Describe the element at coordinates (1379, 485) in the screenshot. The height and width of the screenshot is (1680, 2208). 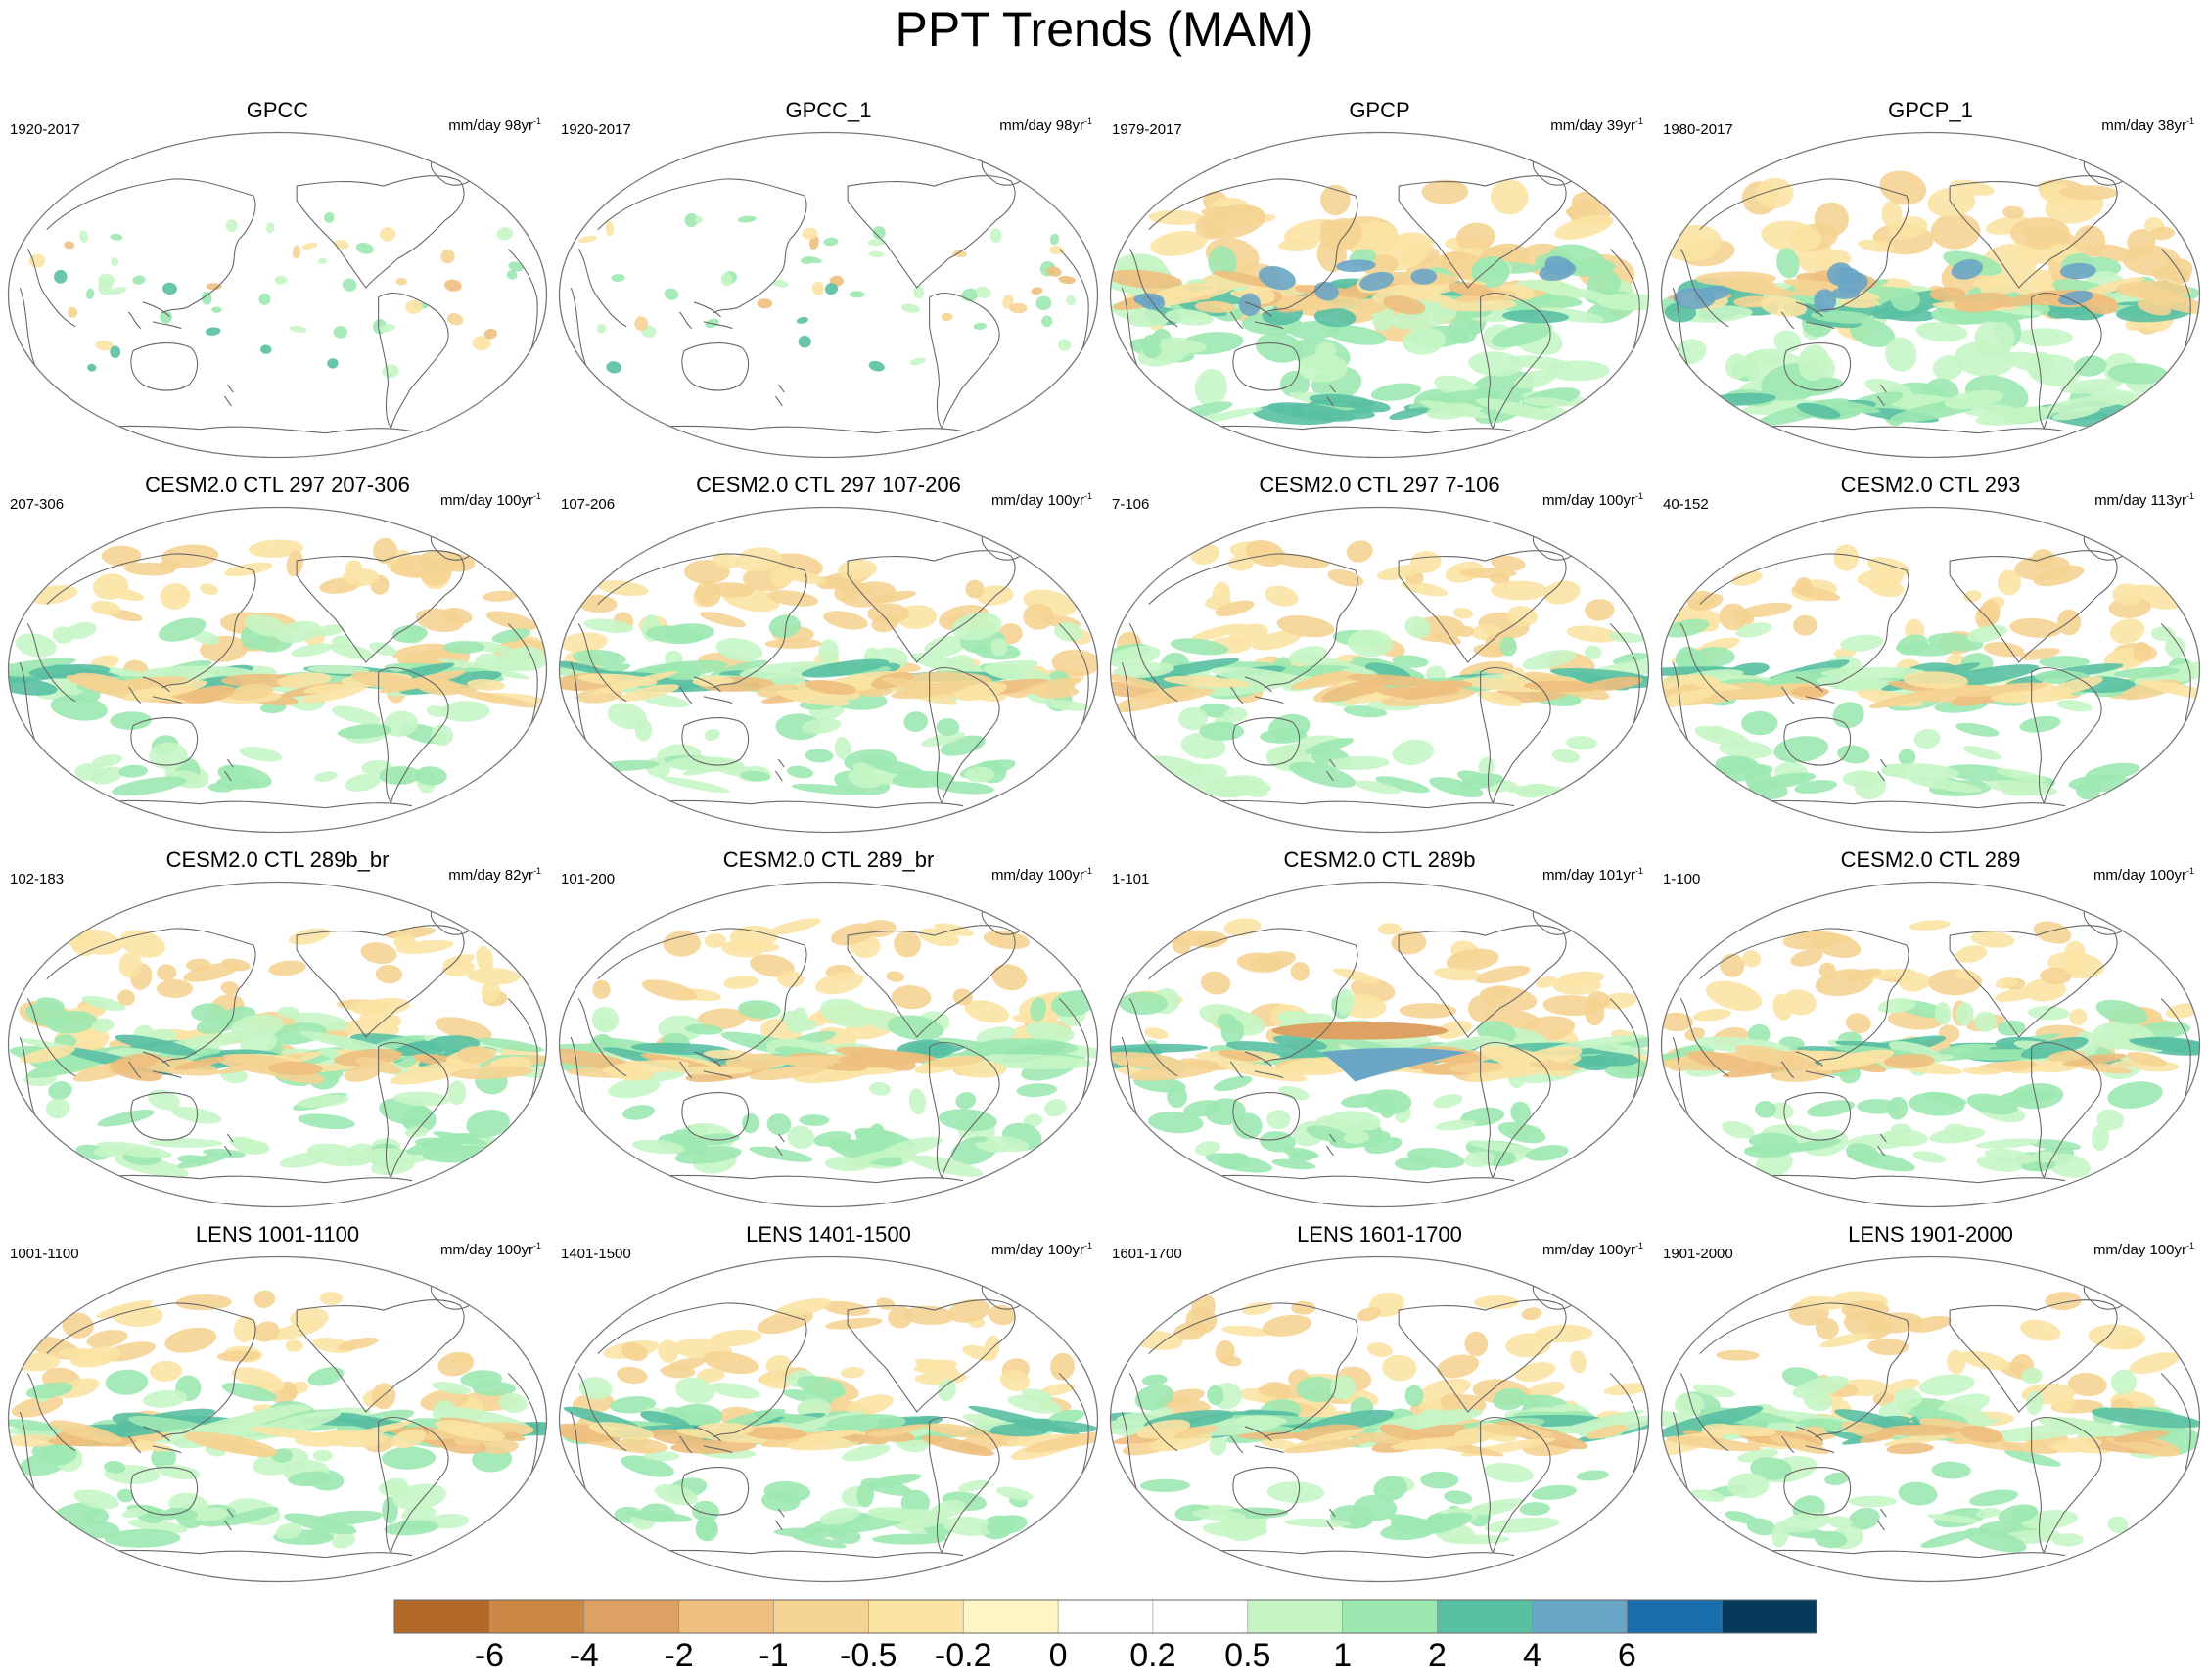
I see `panel-title: CESM2.0 CTL 297 7-106` at that location.